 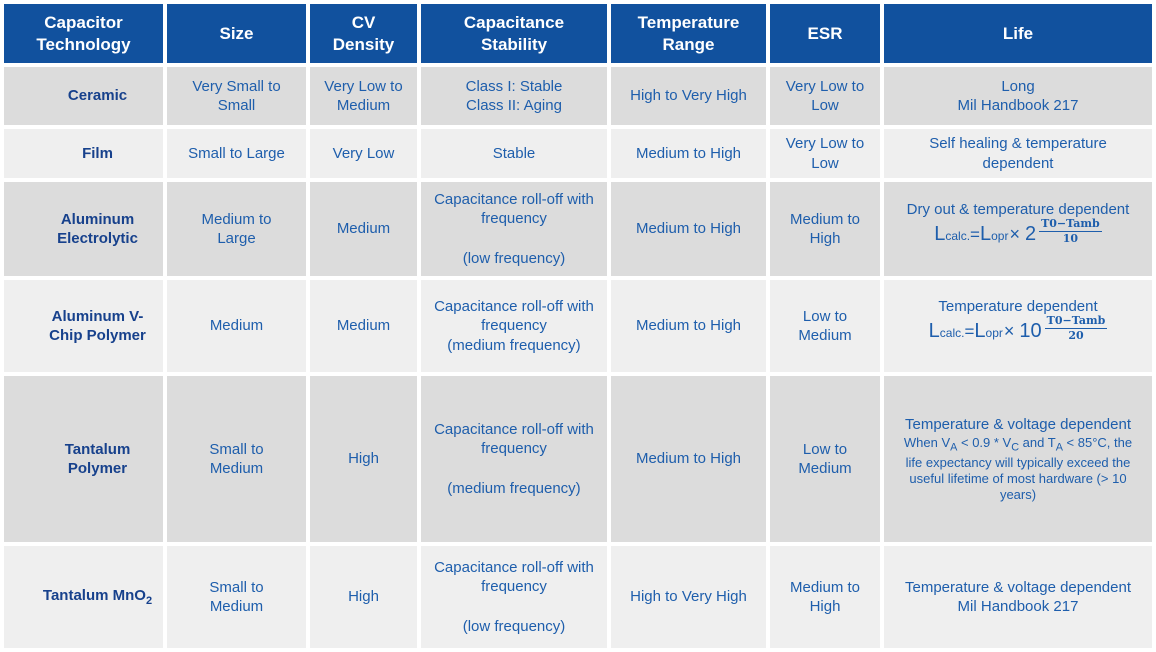 What do you see at coordinates (1076, 335) in the screenshot?
I see `fraction-denominator: 20` at bounding box center [1076, 335].